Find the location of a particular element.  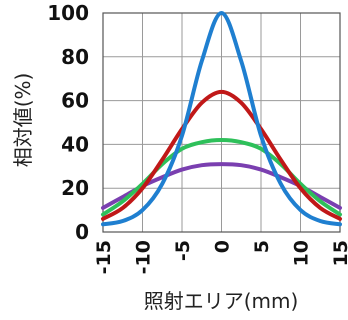

x-tick-label: 10 is located at coordinates (302, 253).